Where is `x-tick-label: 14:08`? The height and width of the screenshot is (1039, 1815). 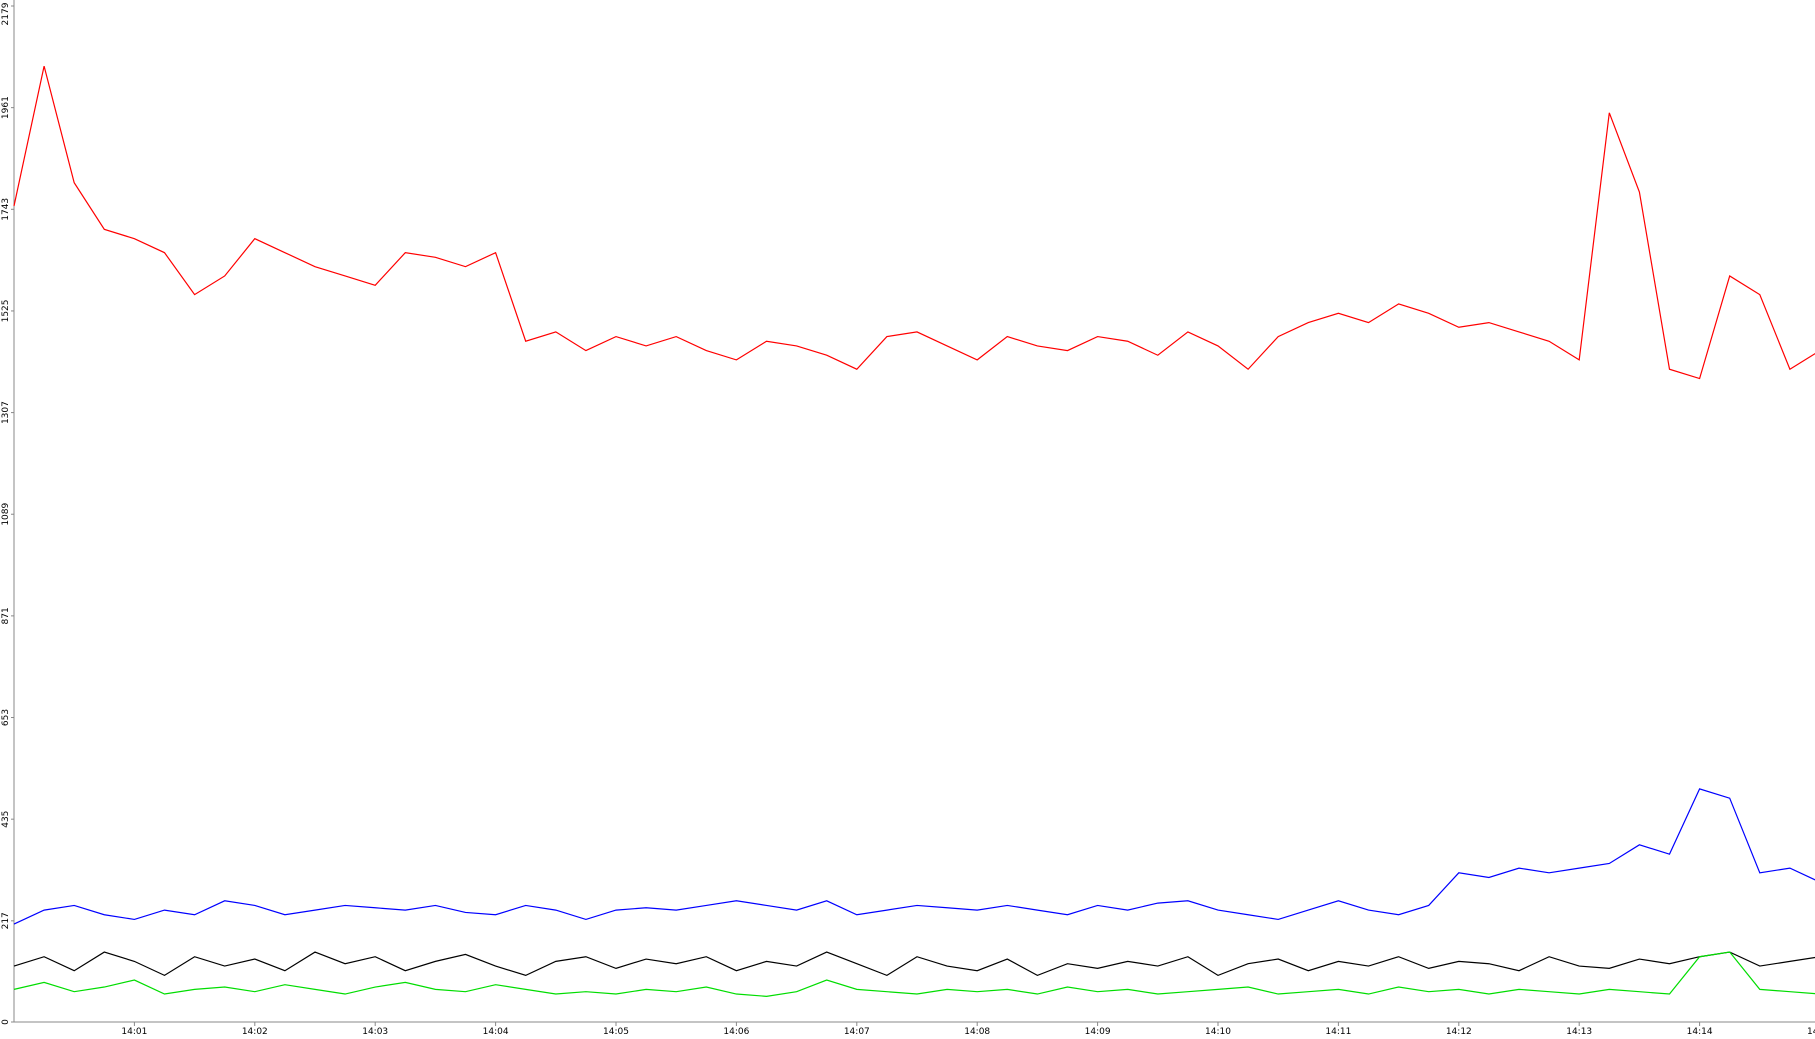 x-tick-label: 14:08 is located at coordinates (977, 1032).